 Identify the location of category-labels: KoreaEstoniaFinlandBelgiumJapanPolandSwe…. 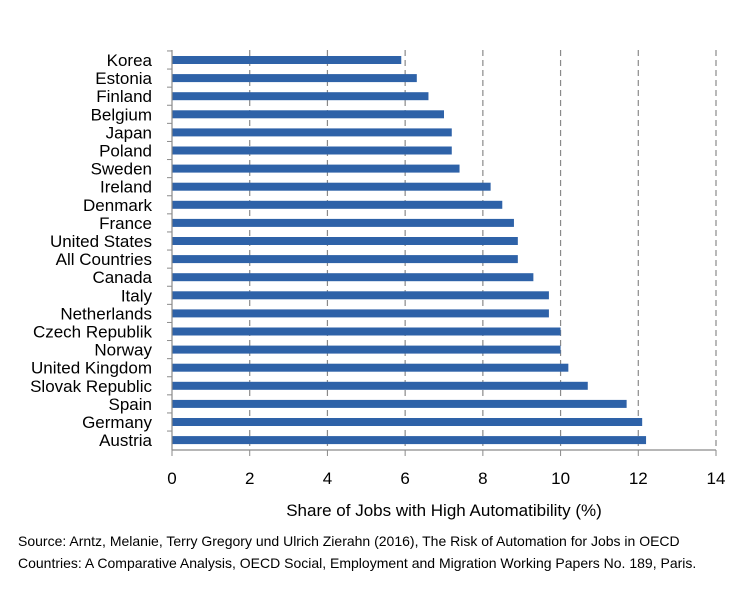
(91, 250).